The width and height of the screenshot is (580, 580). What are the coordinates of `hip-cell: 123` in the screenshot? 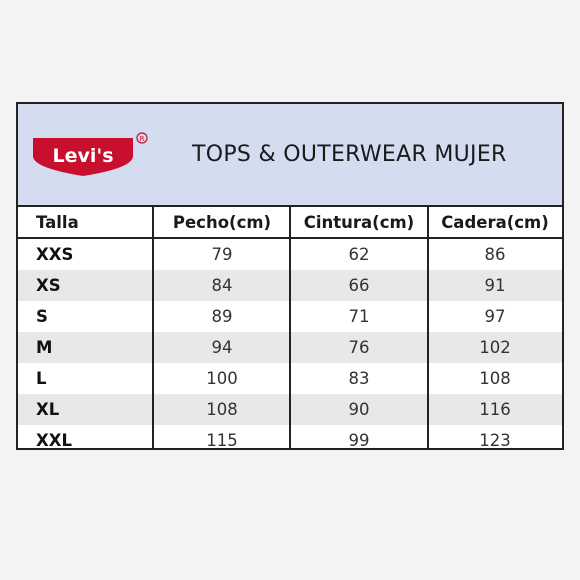 It's located at (495, 440).